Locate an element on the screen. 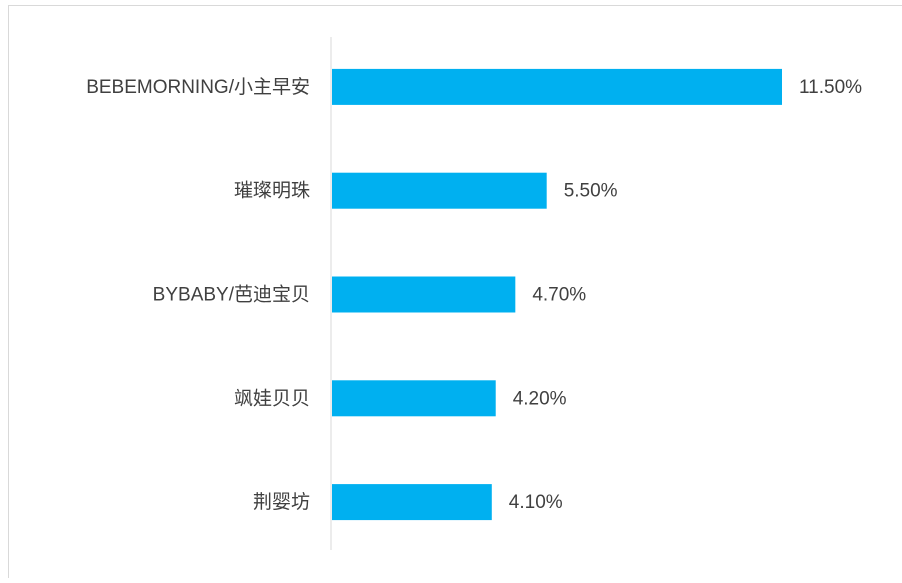 The image size is (902, 583). value-label: 4.70% is located at coordinates (559, 295).